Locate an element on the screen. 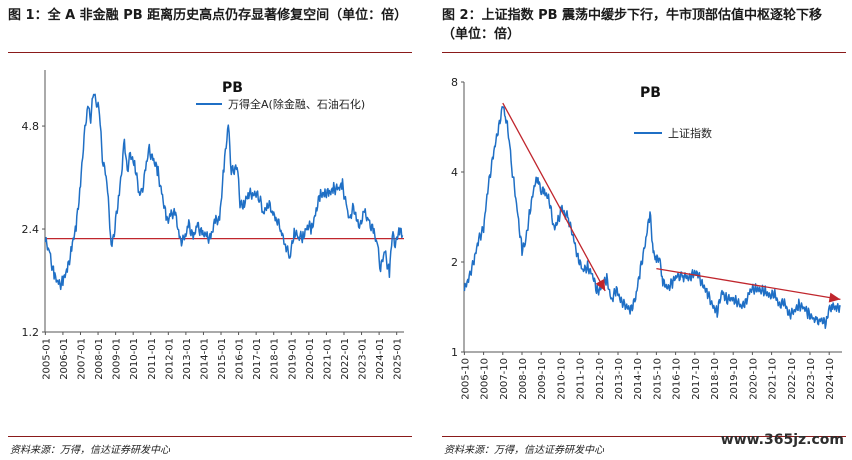 The width and height of the screenshot is (852, 460). left-x-tick-label: 2012-01 is located at coordinates (169, 359).